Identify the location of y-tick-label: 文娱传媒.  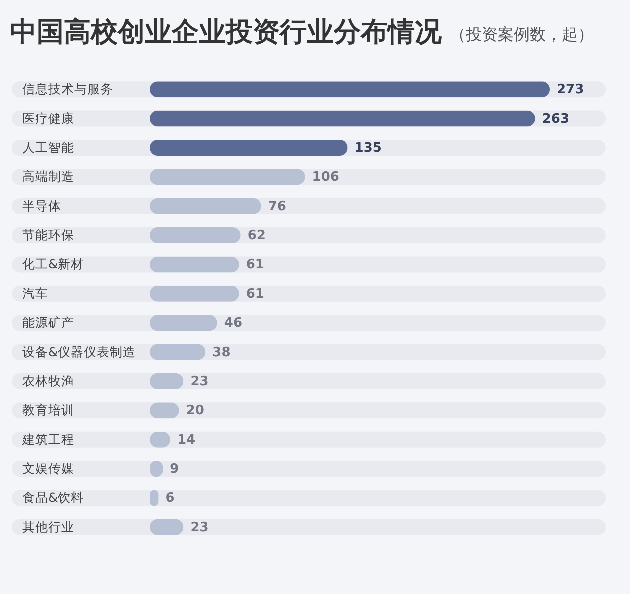
(48, 468).